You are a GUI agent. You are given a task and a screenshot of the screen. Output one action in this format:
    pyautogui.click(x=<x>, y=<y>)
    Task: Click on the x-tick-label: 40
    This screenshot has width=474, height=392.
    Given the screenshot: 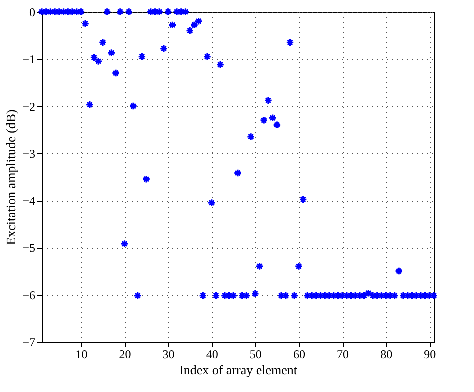 What is the action you would take?
    pyautogui.click(x=212, y=355)
    